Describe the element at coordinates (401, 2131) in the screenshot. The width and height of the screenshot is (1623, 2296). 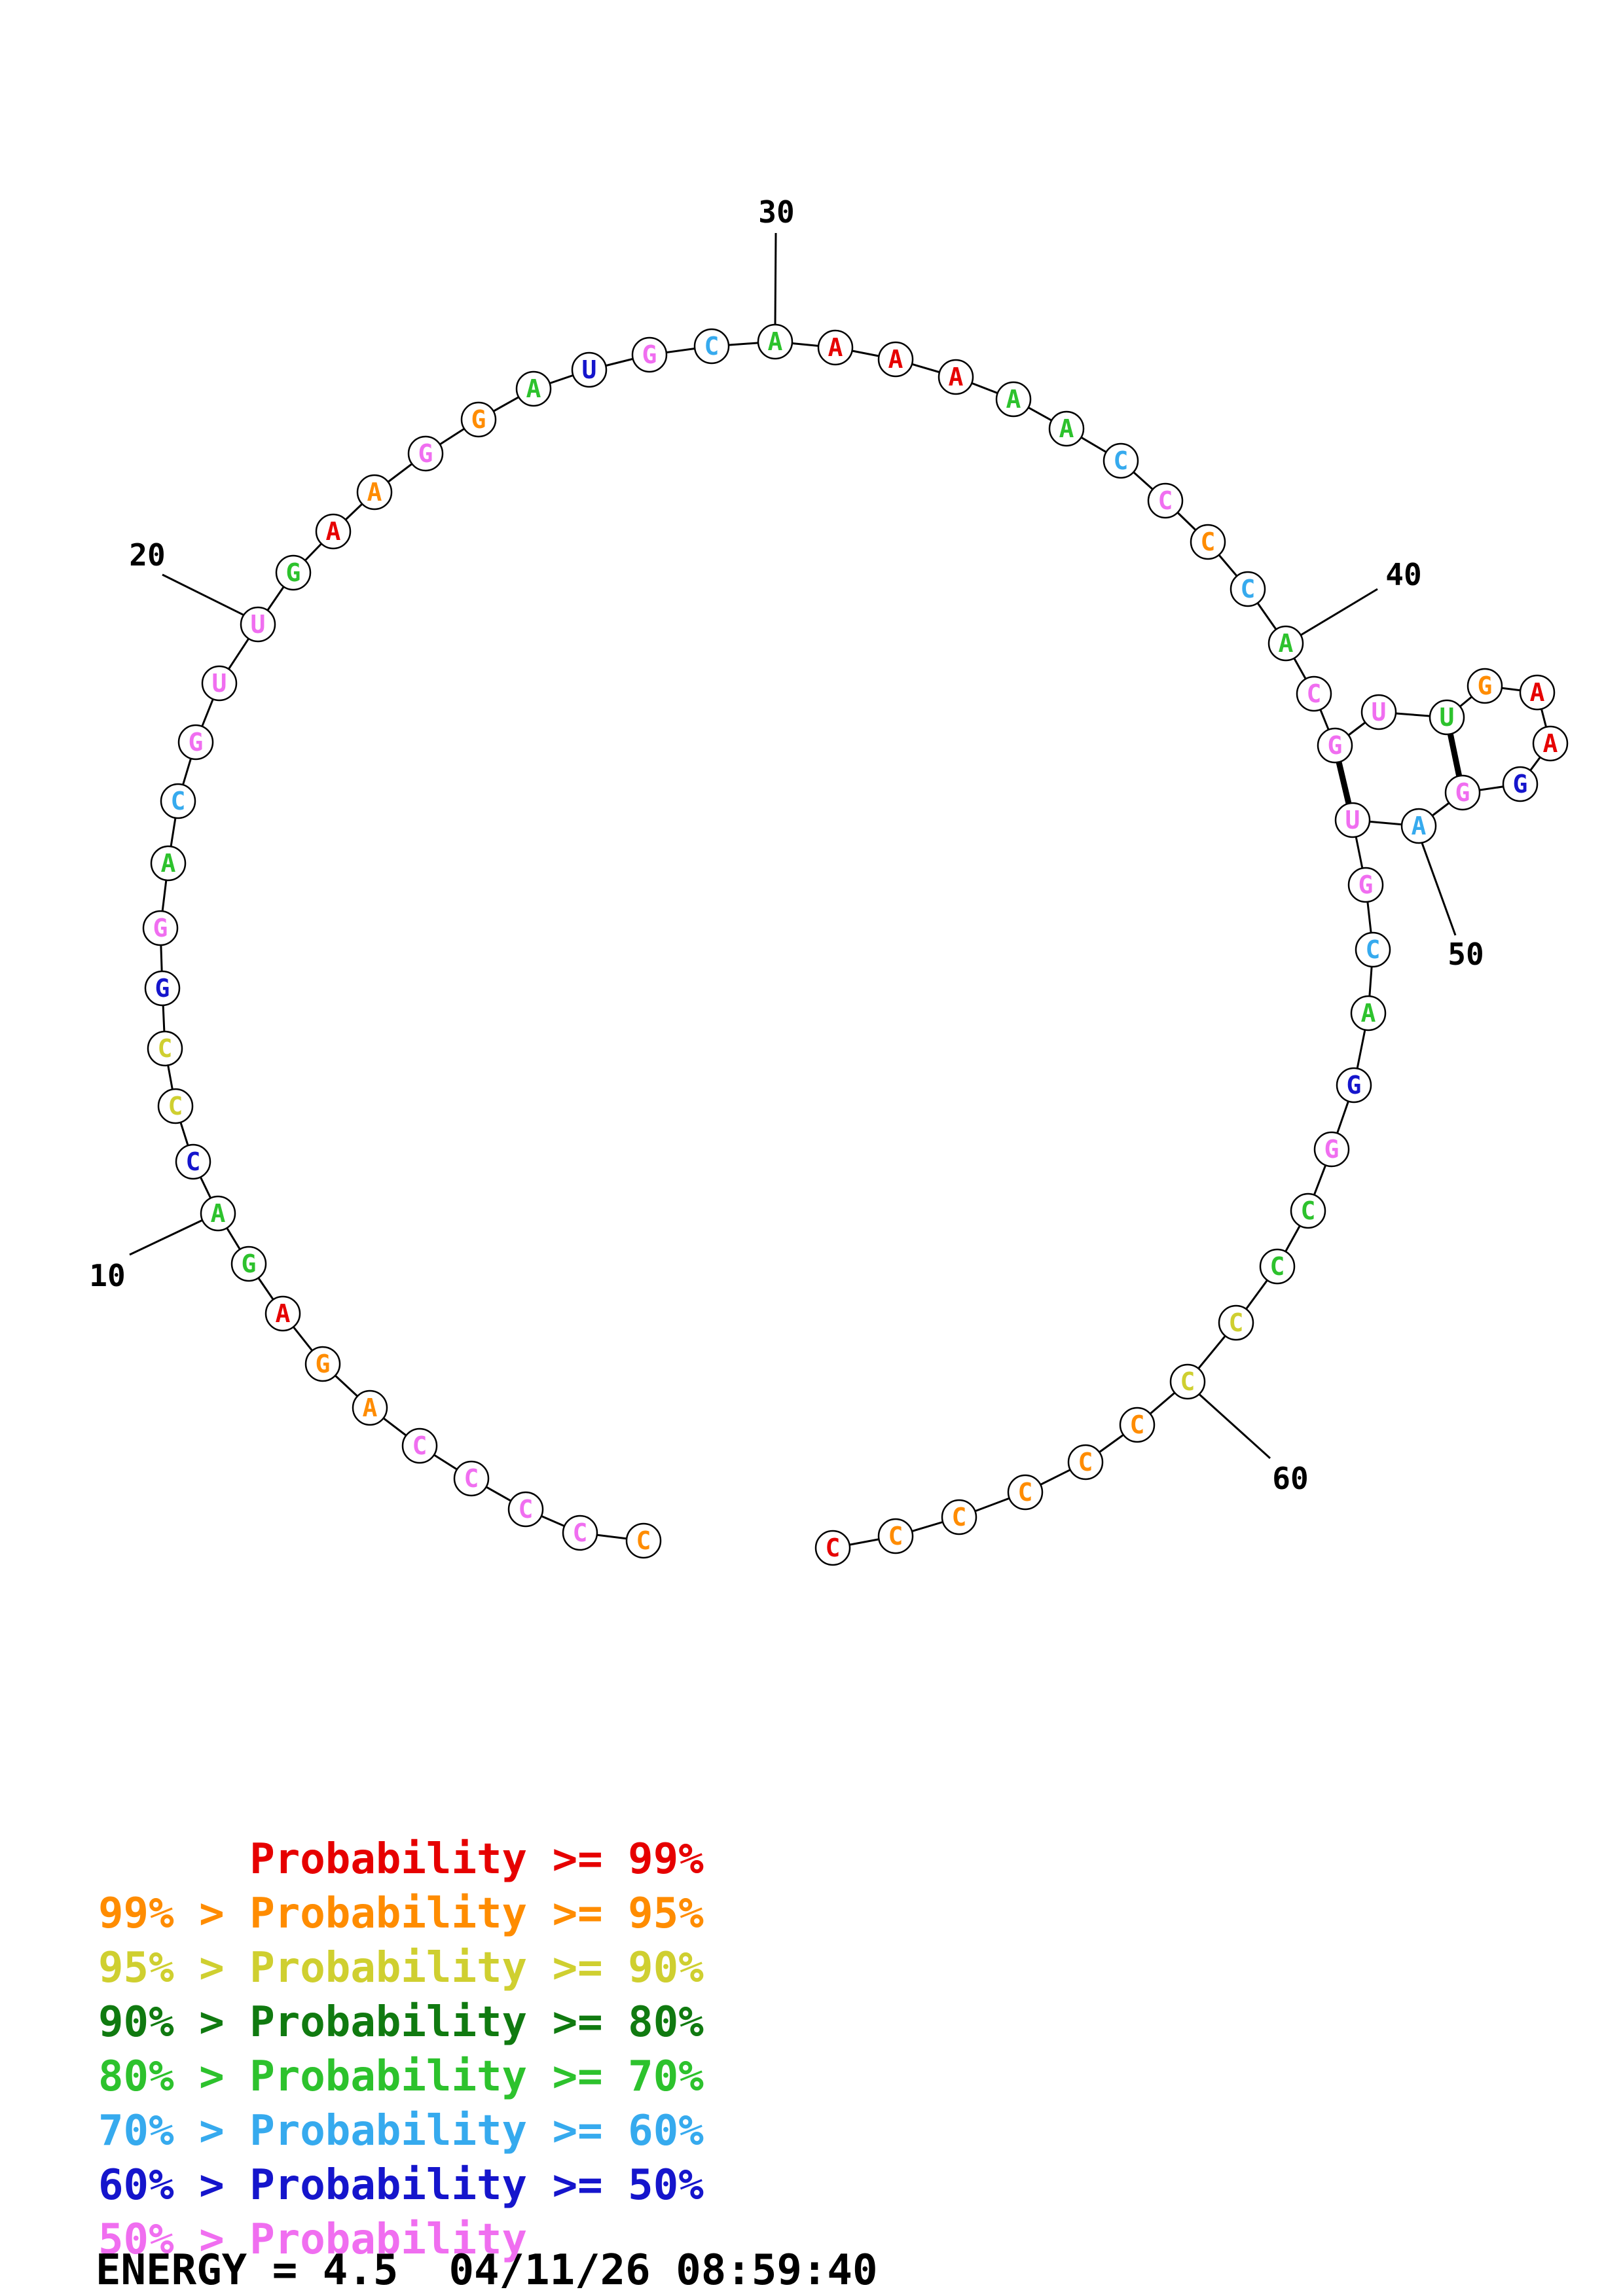
I see `legend-line-6: 70% > Probability >= 60%` at that location.